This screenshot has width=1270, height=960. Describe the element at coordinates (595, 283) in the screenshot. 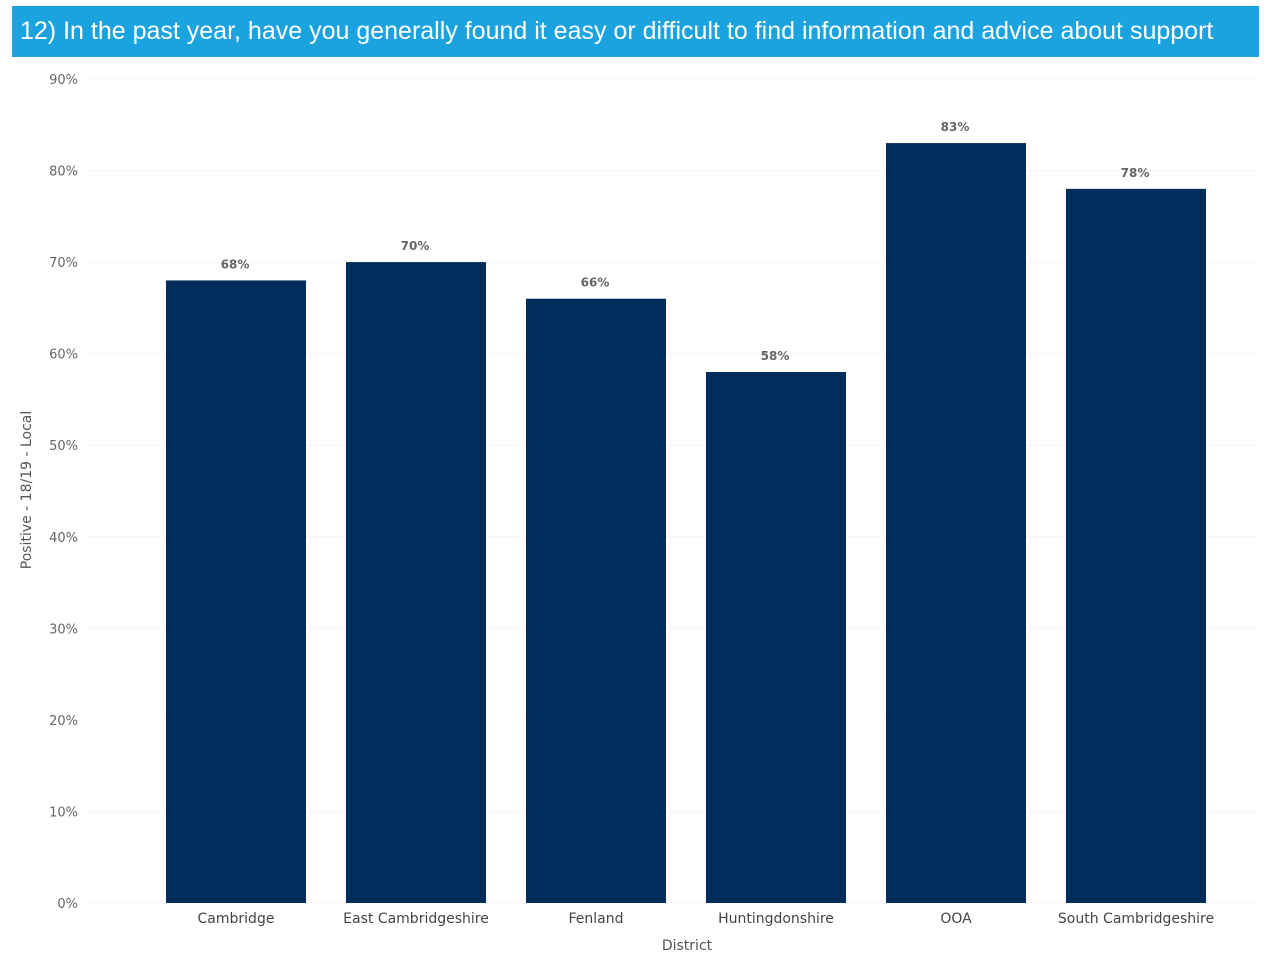

I see `data-label: 66%` at that location.